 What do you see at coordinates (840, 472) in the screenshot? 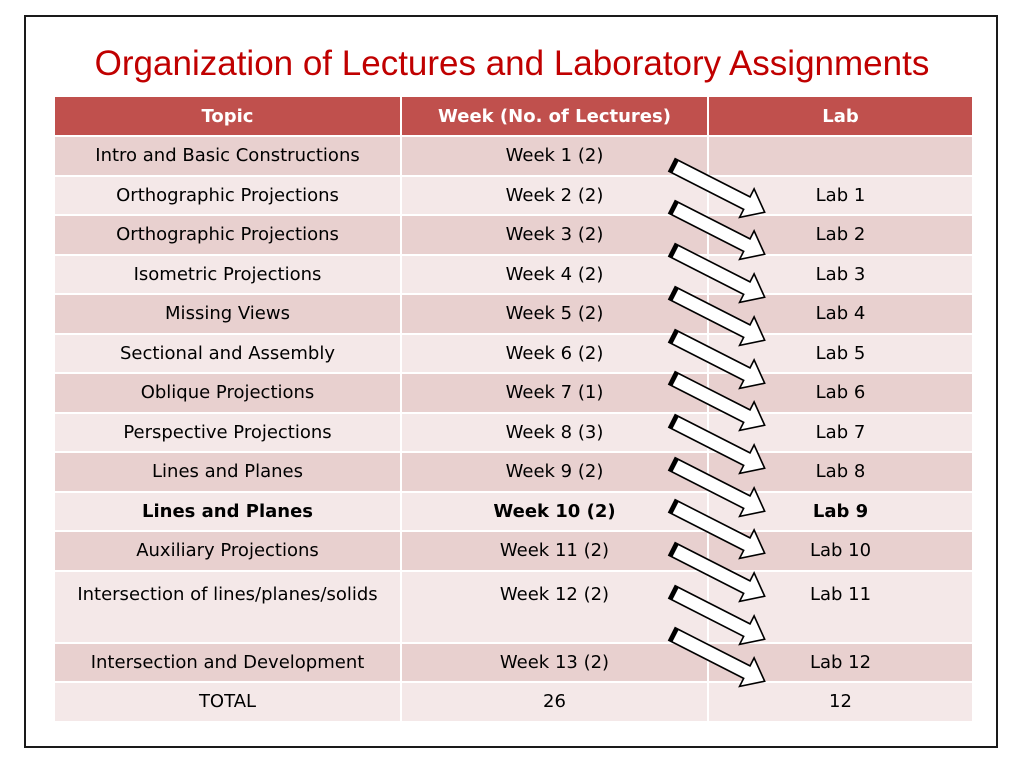
I see `lab-cell: Lab 8` at bounding box center [840, 472].